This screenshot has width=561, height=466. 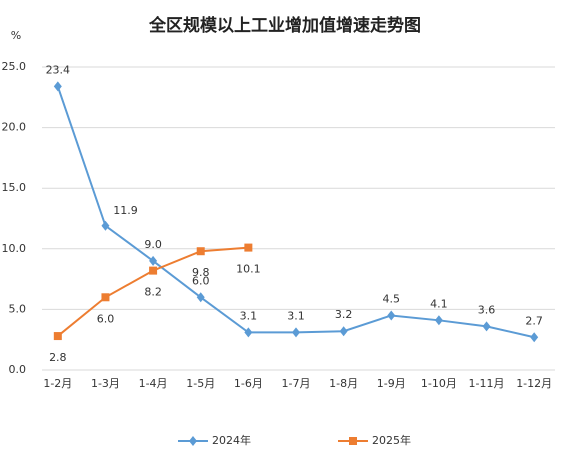 What do you see at coordinates (296, 383) in the screenshot?
I see `x-tick-label: 1-7月` at bounding box center [296, 383].